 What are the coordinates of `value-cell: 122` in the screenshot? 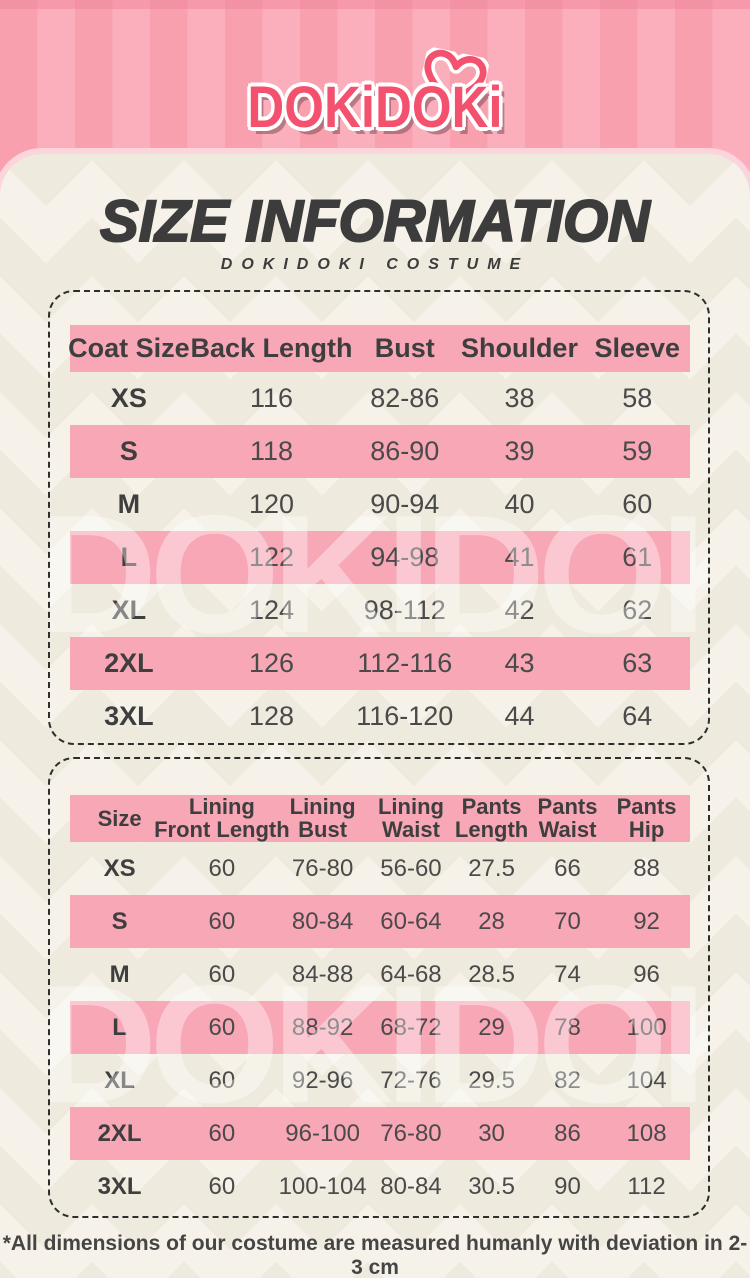 It's located at (271, 557).